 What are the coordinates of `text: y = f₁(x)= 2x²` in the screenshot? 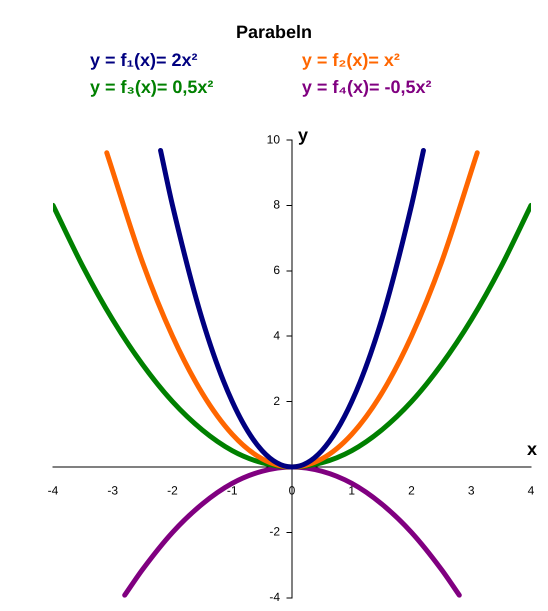 It's located at (144, 60).